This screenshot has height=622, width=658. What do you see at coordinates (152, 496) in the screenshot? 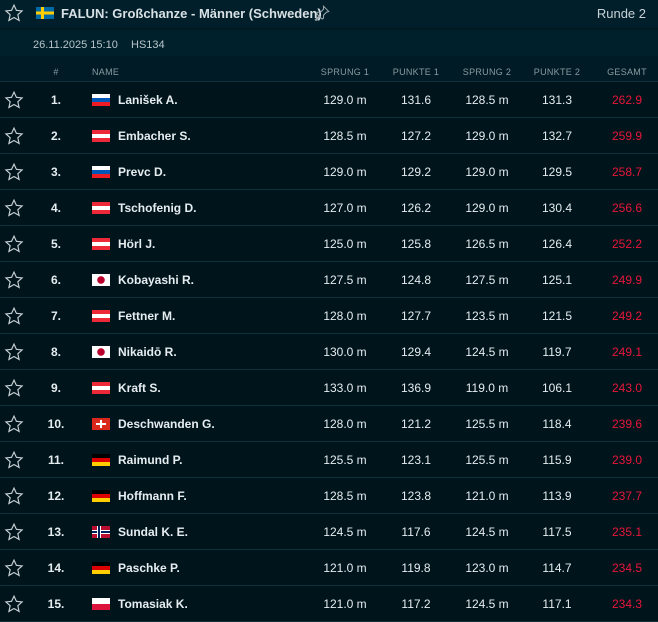
I see `athlete-name: Hoffmann F.` at bounding box center [152, 496].